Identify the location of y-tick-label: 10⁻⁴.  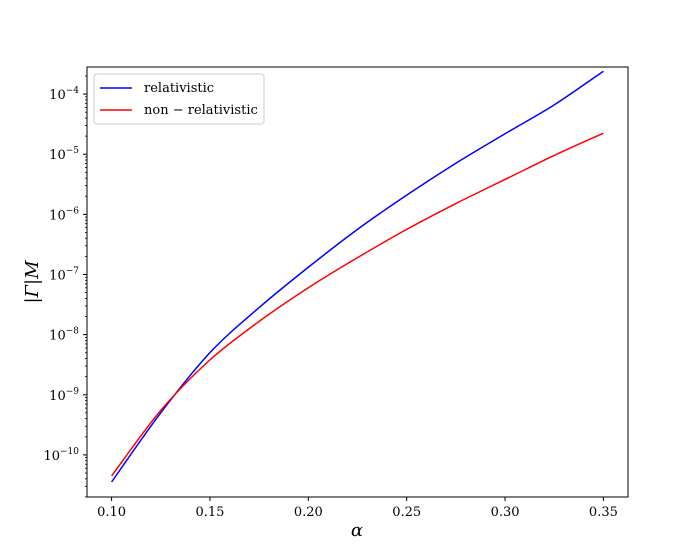
(64, 94).